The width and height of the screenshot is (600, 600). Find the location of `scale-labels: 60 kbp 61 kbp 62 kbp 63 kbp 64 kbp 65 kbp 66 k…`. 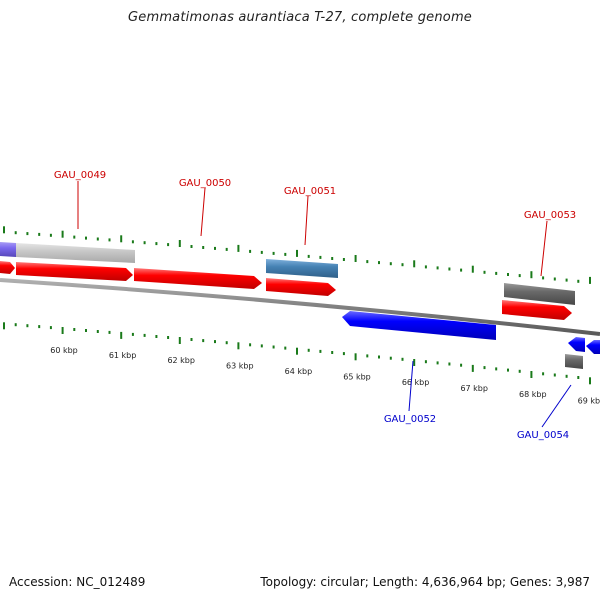

scale-labels: 60 kbp 61 kbp 62 kbp 63 kbp 64 kbp 65 kbp 66 k… is located at coordinates (325, 375).